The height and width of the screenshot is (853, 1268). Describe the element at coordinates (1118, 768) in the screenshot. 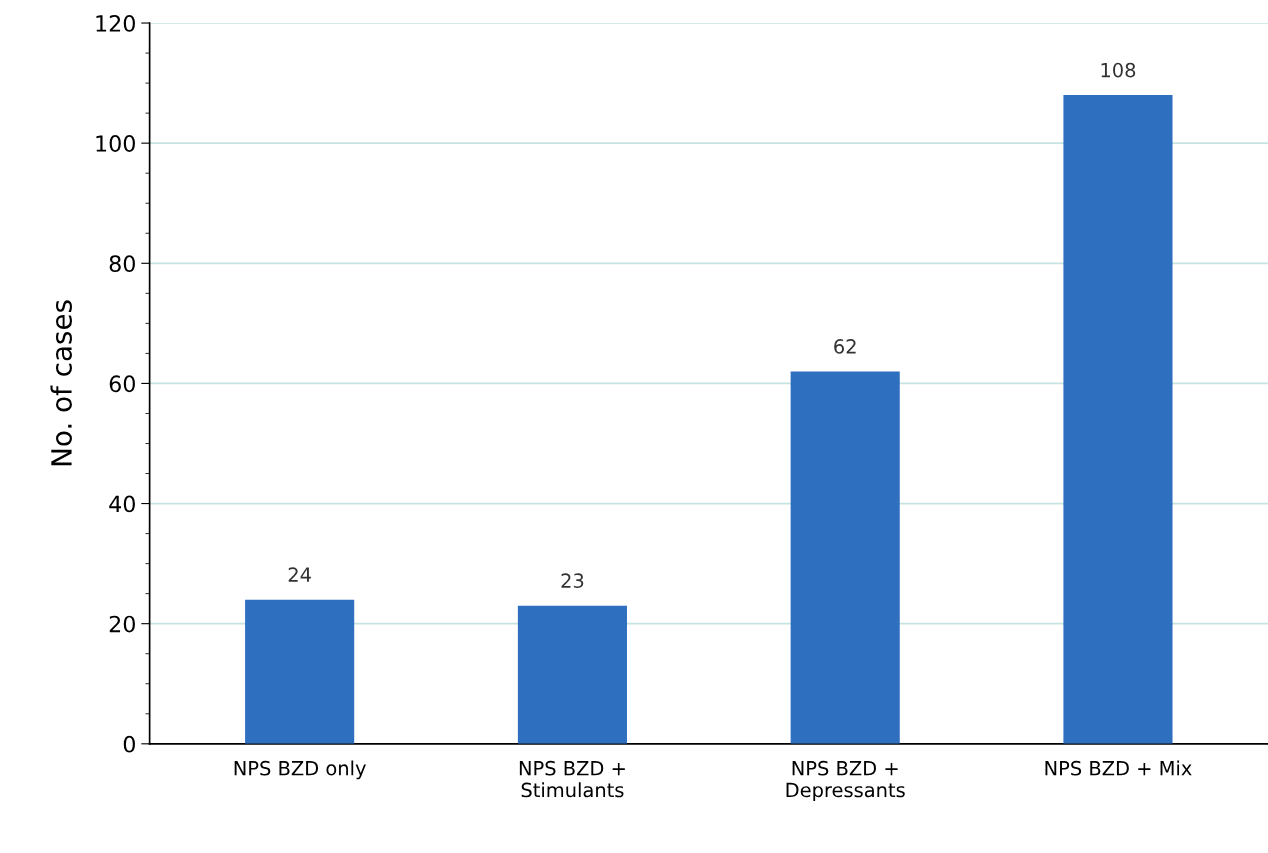

I see `x-tick-label: NPS BZD + Mix` at that location.